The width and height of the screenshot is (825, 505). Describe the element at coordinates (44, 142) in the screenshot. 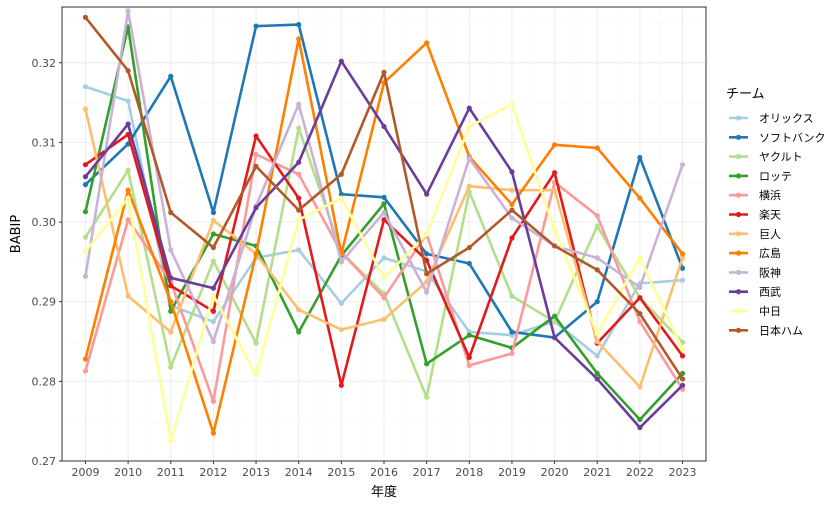

I see `y-tick-label: 0.31` at that location.